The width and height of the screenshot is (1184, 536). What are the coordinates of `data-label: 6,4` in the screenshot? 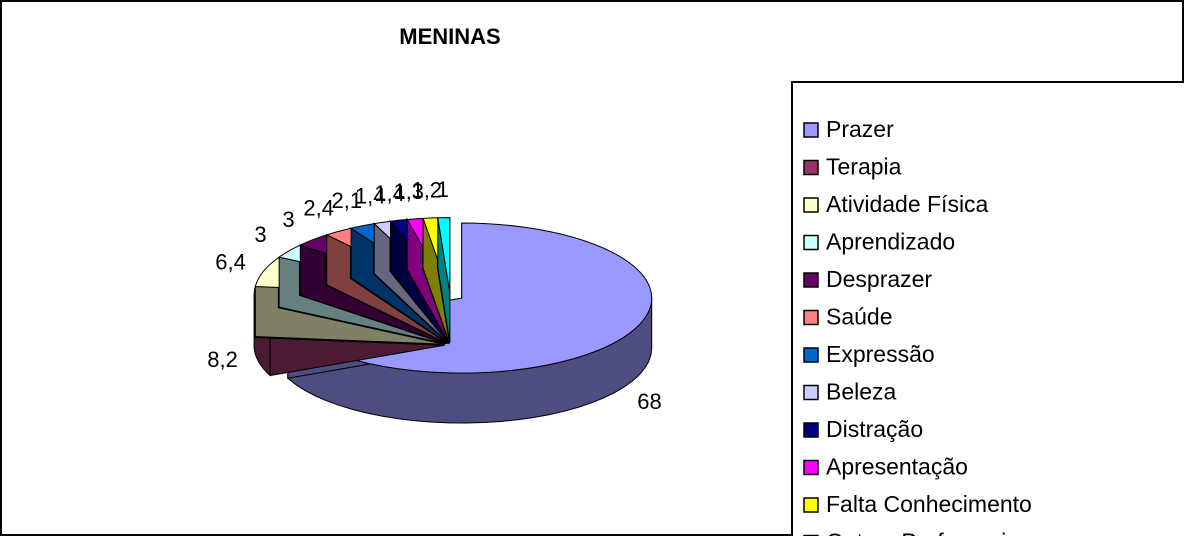 It's located at (230, 262).